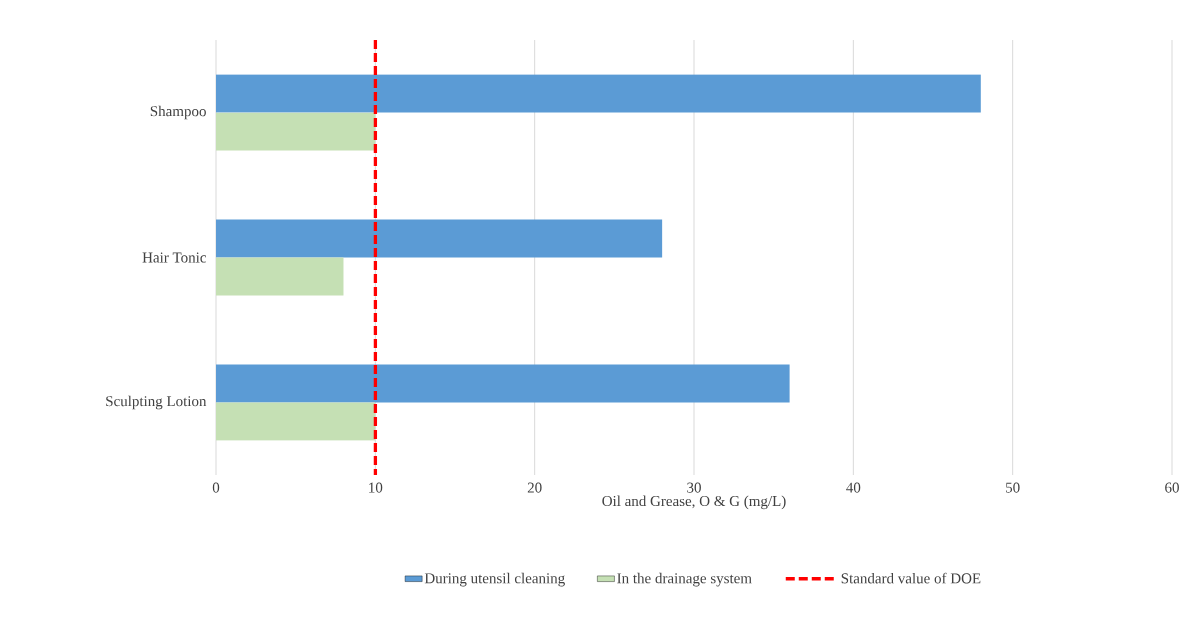 The width and height of the screenshot is (1201, 641). I want to click on legend-label: During utensil cleaning, so click(494, 579).